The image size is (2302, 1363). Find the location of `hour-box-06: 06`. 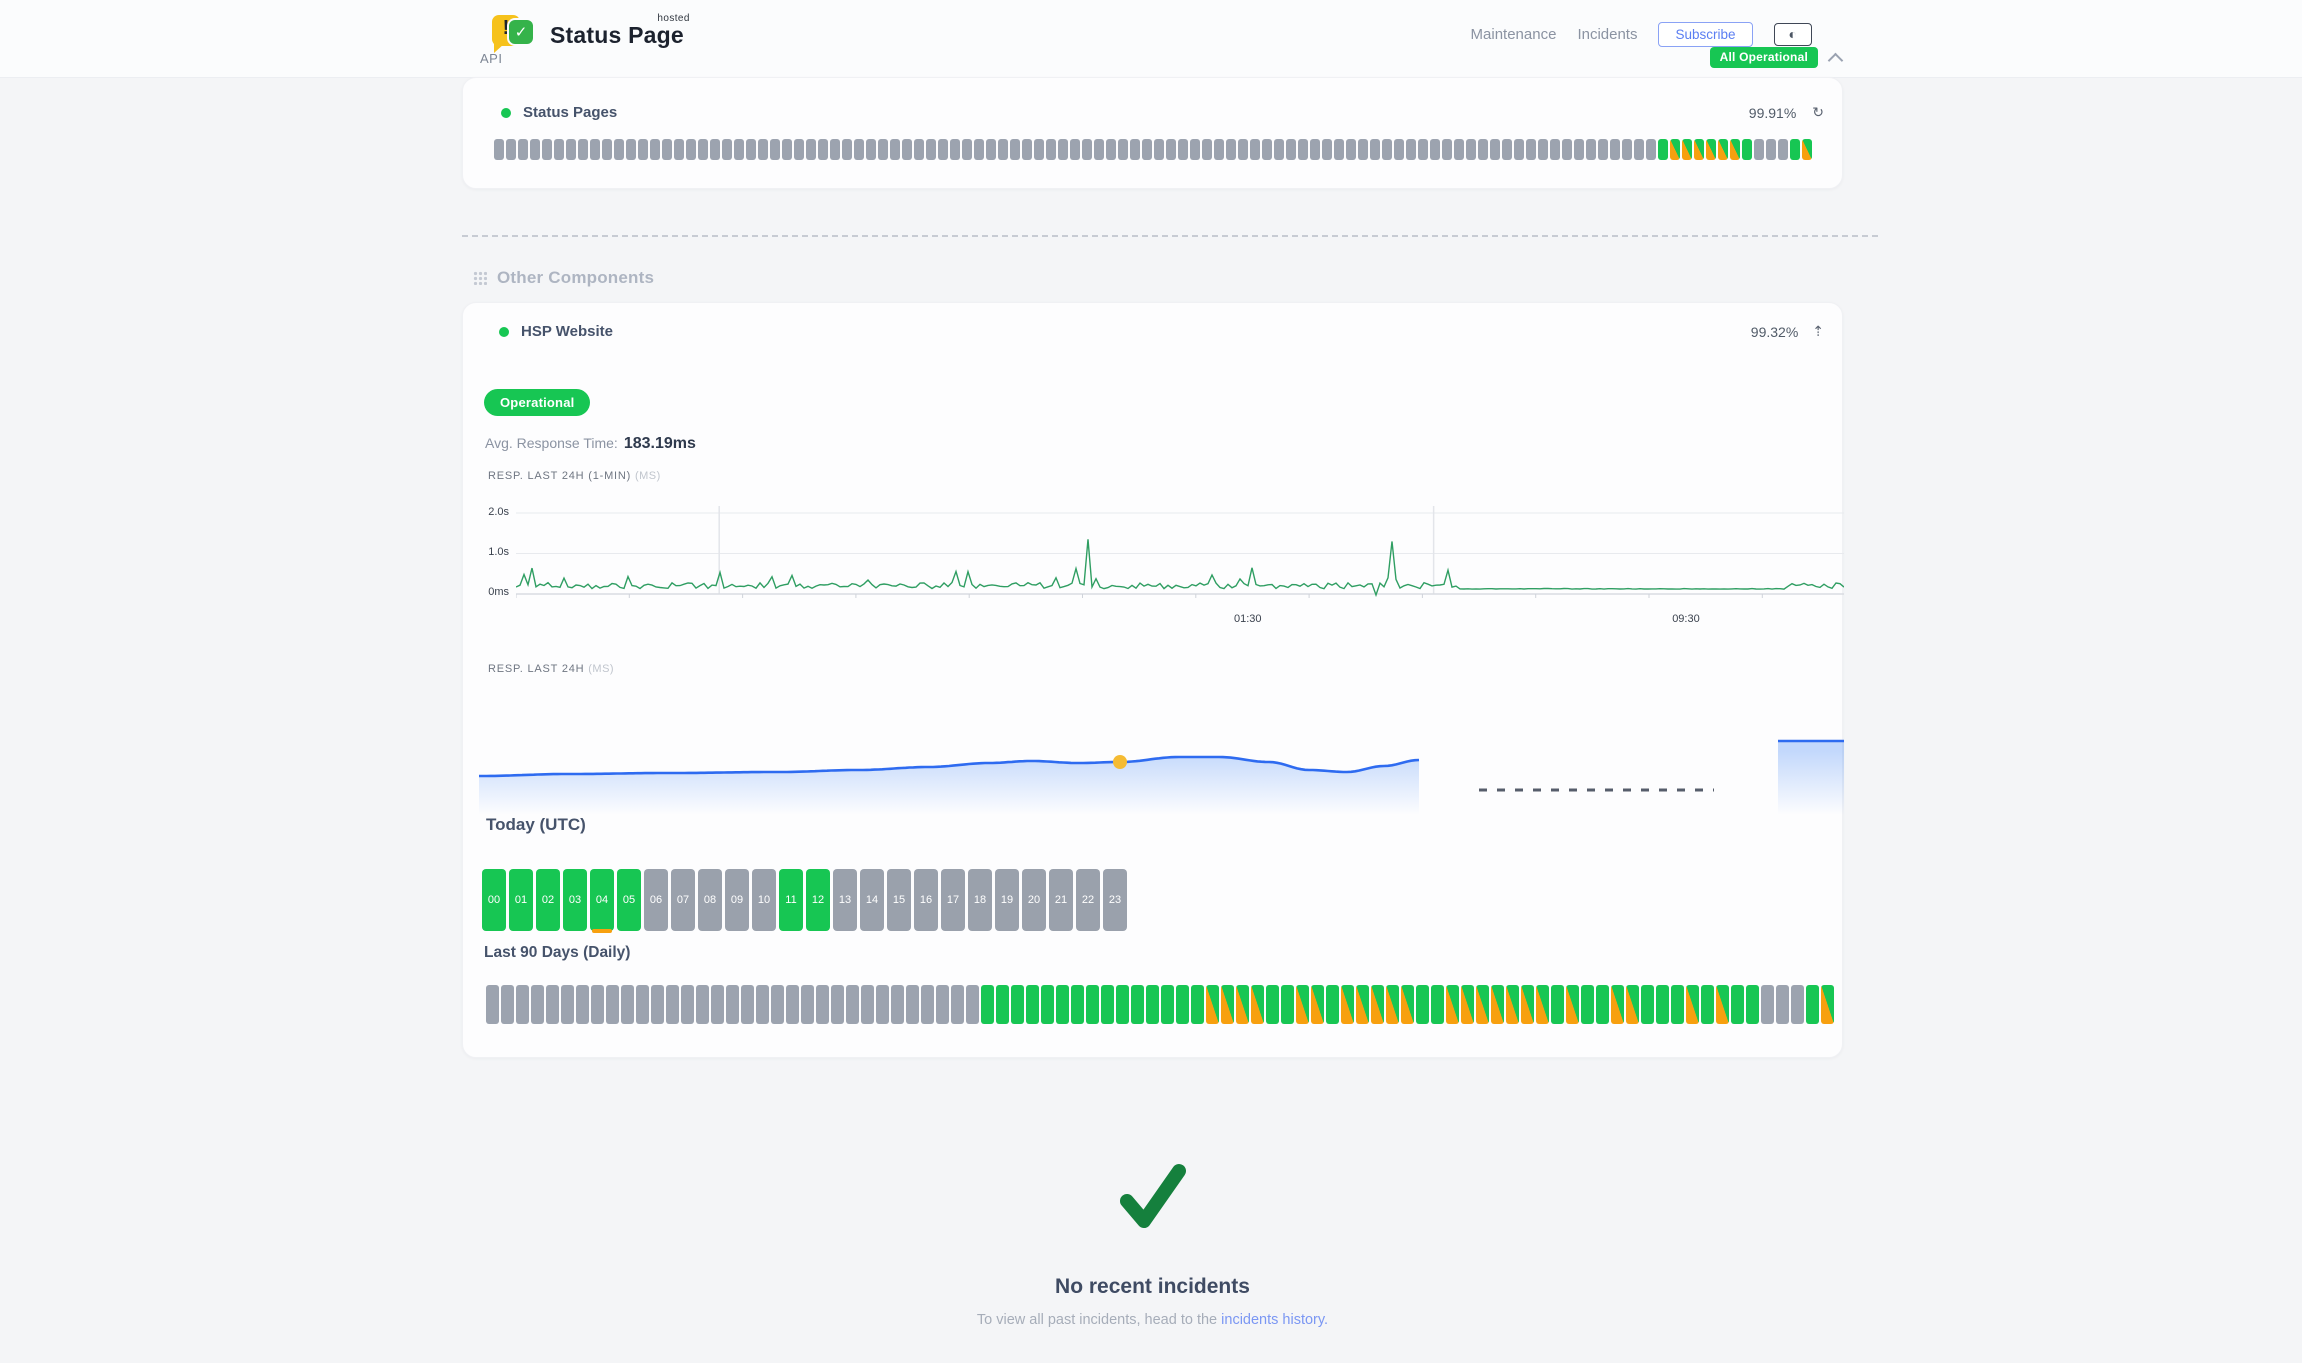

hour-box-06: 06 is located at coordinates (656, 900).